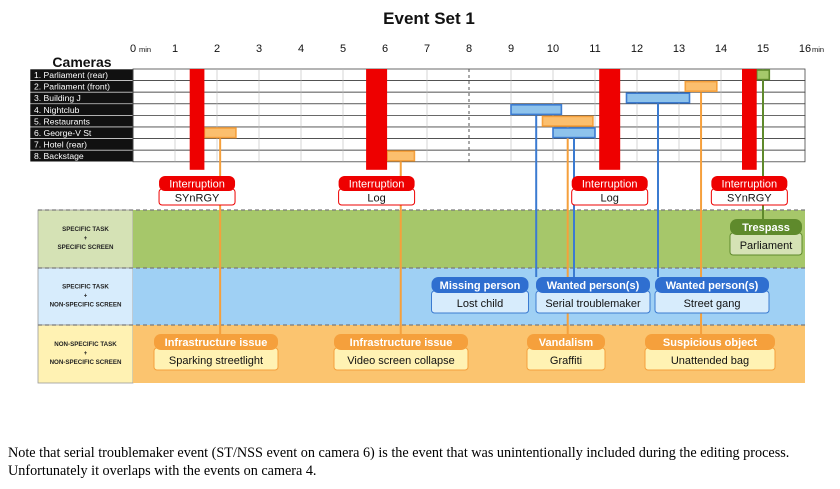 The width and height of the screenshot is (840, 489). I want to click on time-tick-label: 14, so click(721, 49).